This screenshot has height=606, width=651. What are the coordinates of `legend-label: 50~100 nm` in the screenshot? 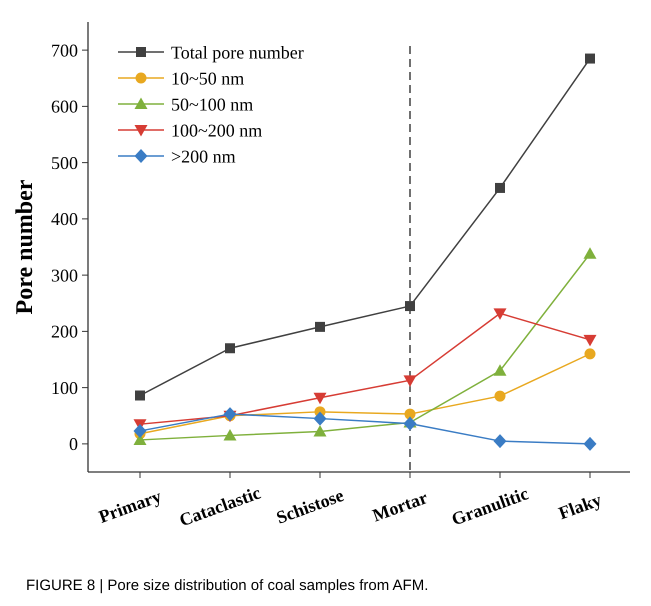 It's located at (212, 104).